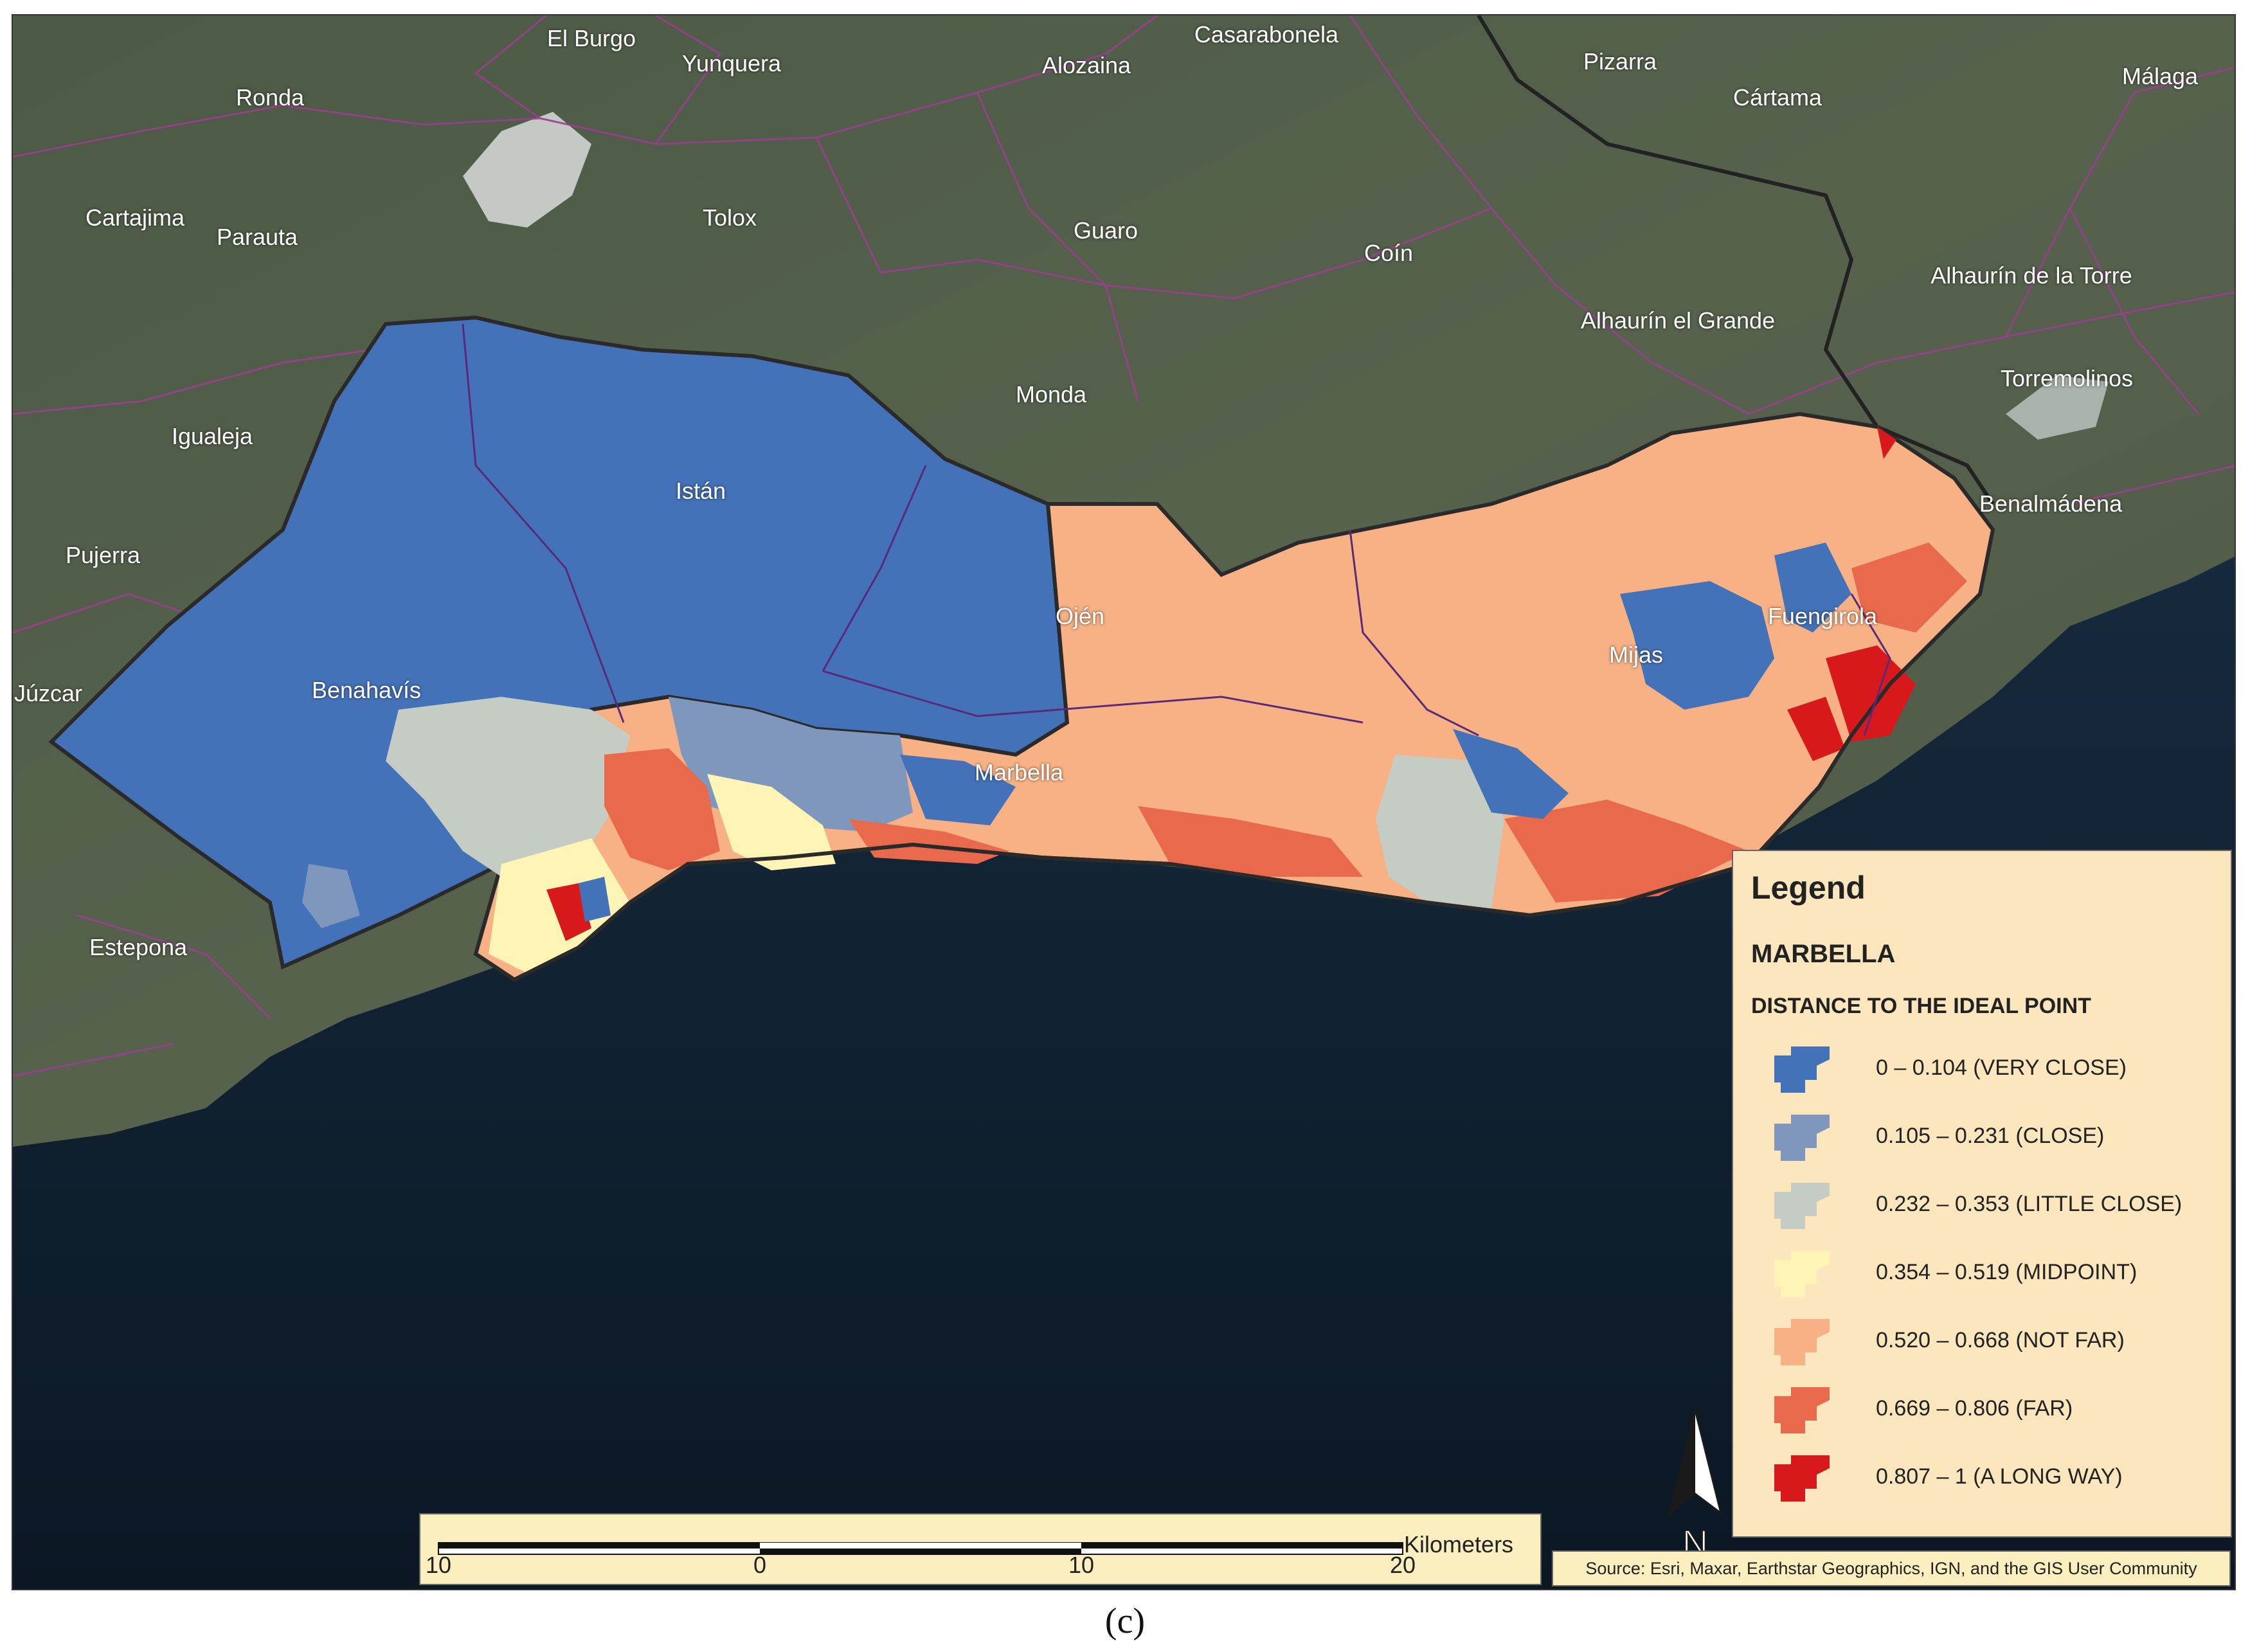 This screenshot has height=1652, width=2250. What do you see at coordinates (591, 38) in the screenshot?
I see `place-label-el-burgo: El Burgo` at bounding box center [591, 38].